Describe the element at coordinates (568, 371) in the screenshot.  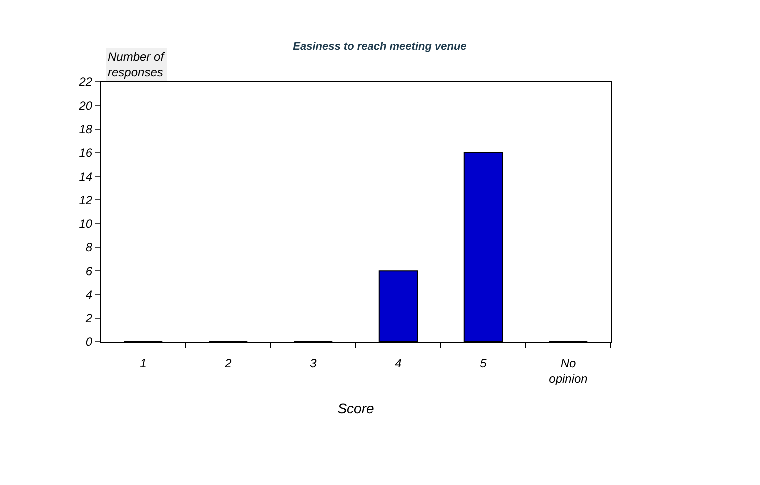
I see `x-tick-label: No opinion` at that location.